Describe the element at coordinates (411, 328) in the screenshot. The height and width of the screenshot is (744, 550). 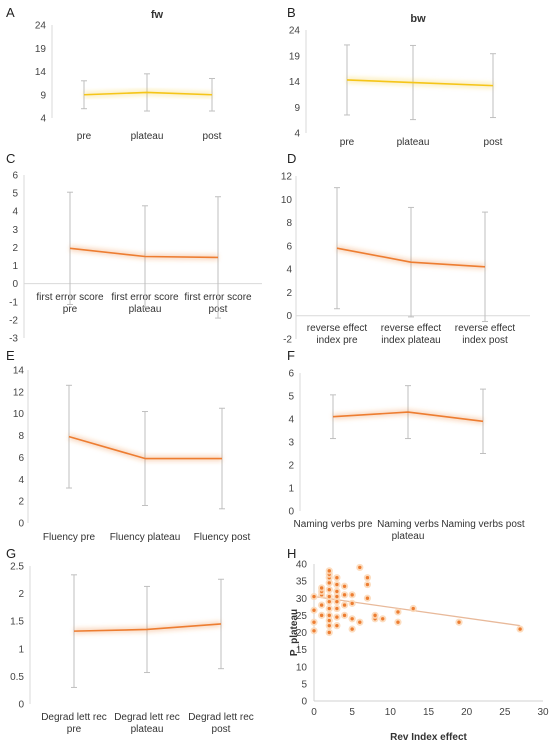
I see `category-label-line: reverse effect` at that location.